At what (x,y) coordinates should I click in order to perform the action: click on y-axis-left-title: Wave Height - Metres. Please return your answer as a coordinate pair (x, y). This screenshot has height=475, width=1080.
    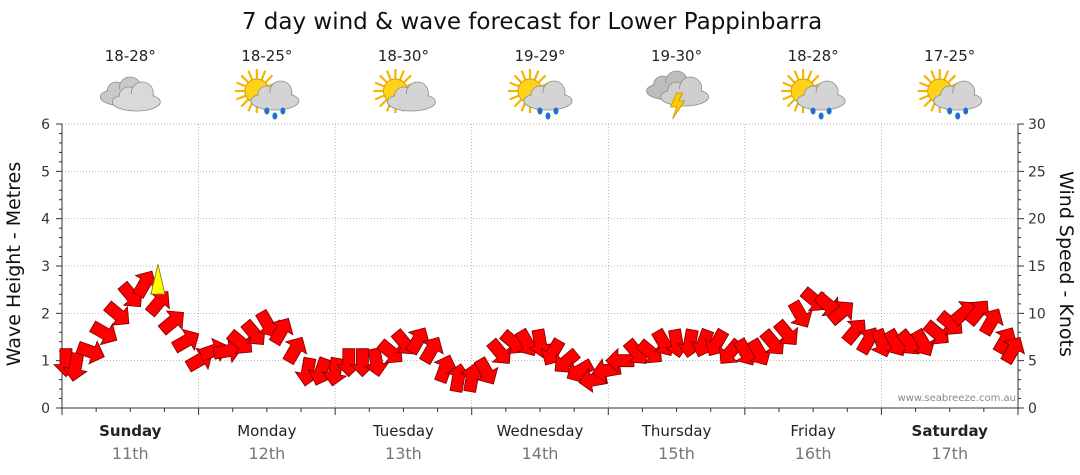
    Looking at the image, I should click on (14, 264).